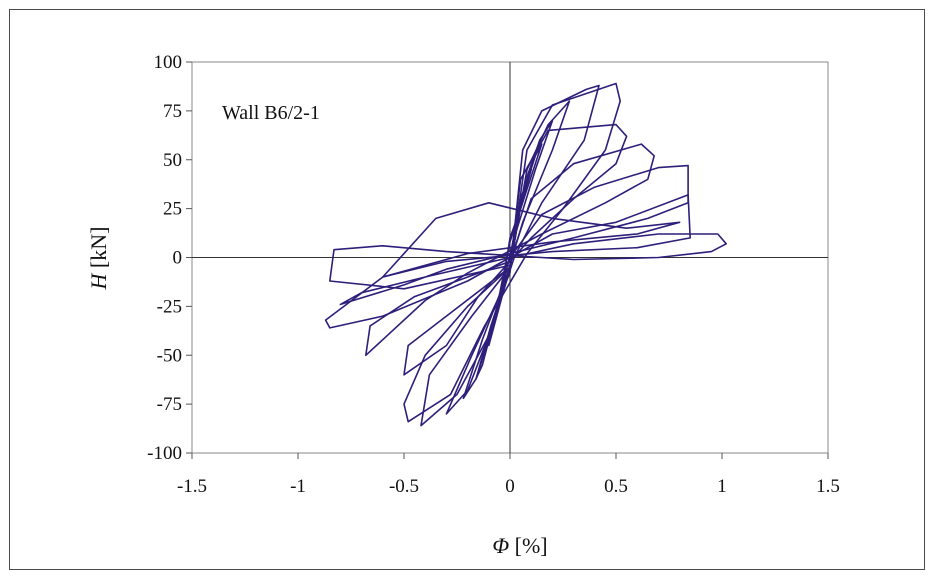 The height and width of the screenshot is (579, 936). What do you see at coordinates (98, 281) in the screenshot?
I see `y-axis-variable: H` at bounding box center [98, 281].